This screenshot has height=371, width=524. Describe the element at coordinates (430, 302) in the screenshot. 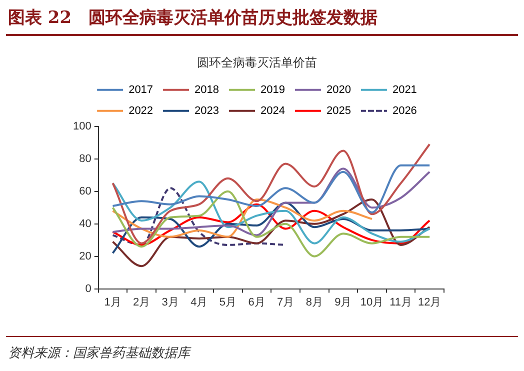

I see `x-tick-label: 12月` at that location.